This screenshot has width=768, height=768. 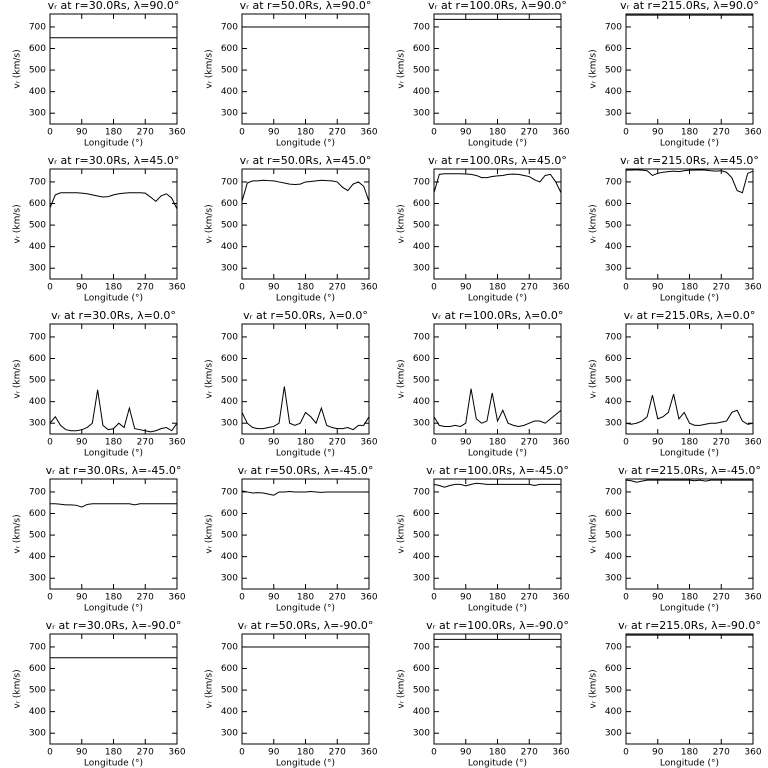 What do you see at coordinates (306, 6) in the screenshot?
I see `chart-title: vᵣ at r=50.0Rs, λ=90.0°` at bounding box center [306, 6].